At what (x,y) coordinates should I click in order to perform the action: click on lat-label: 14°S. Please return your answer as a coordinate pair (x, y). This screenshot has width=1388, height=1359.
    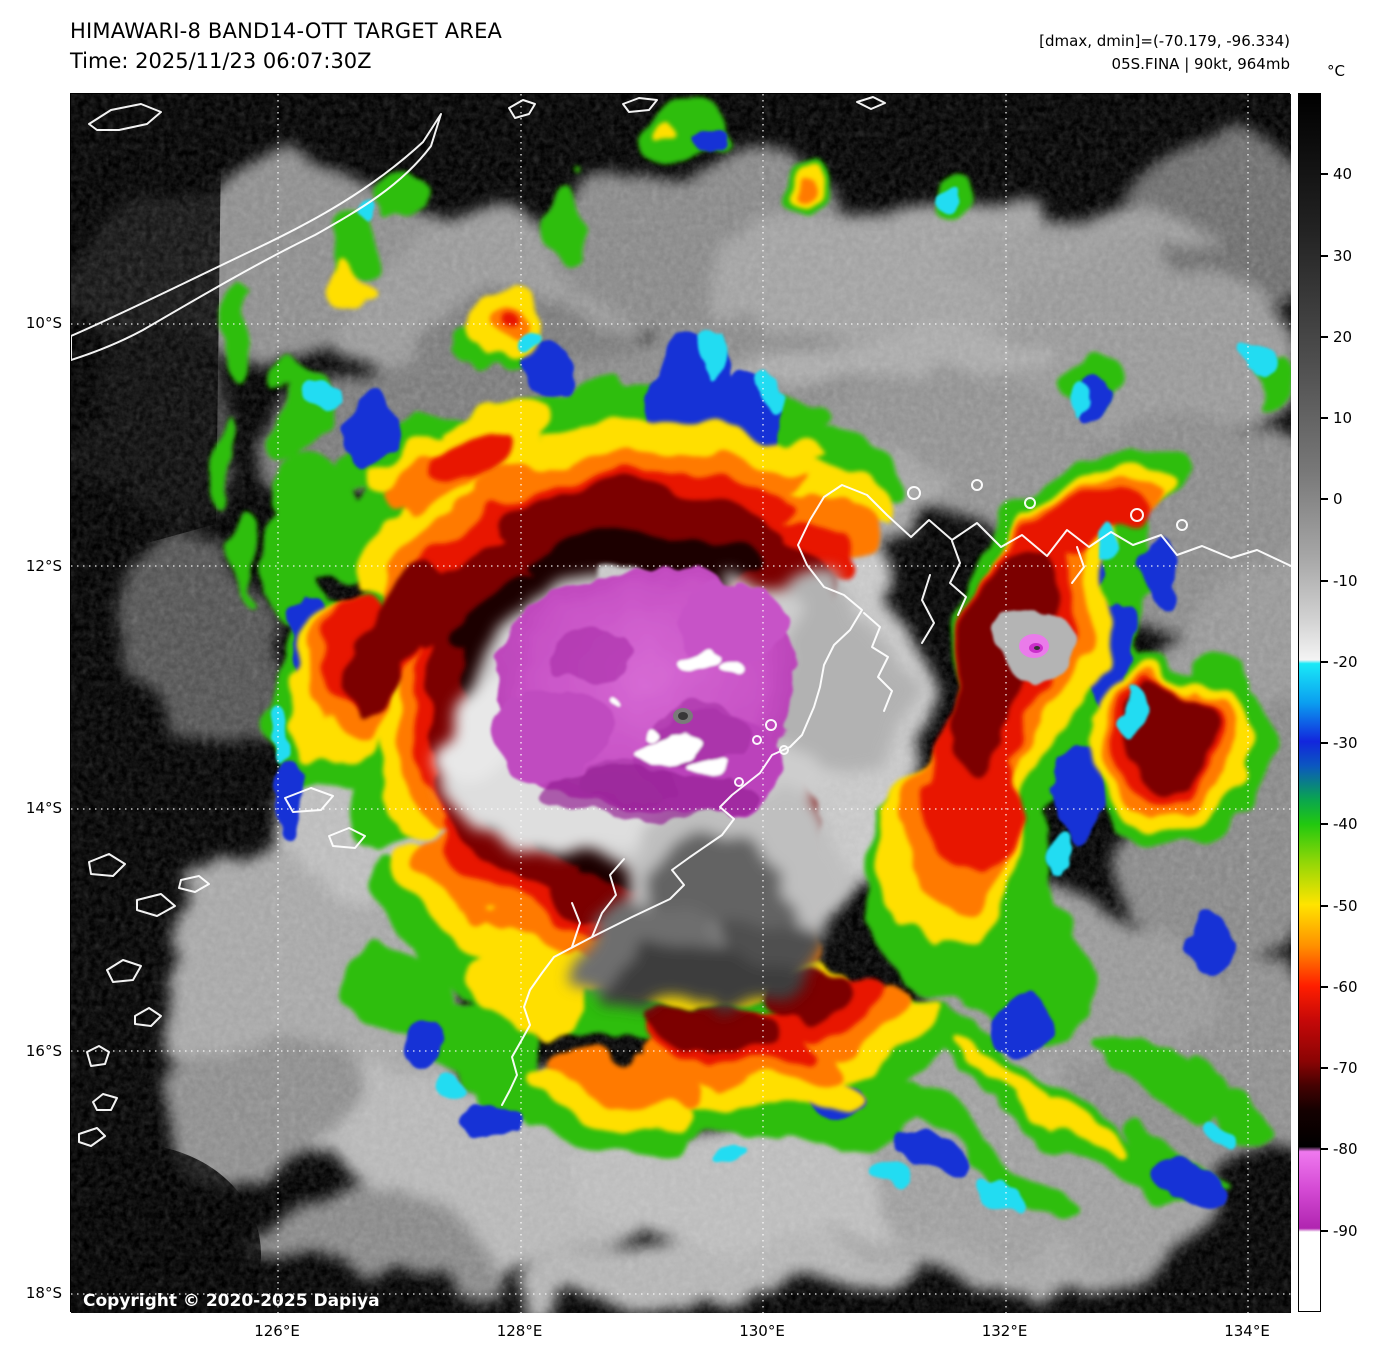
    Looking at the image, I should click on (43, 808).